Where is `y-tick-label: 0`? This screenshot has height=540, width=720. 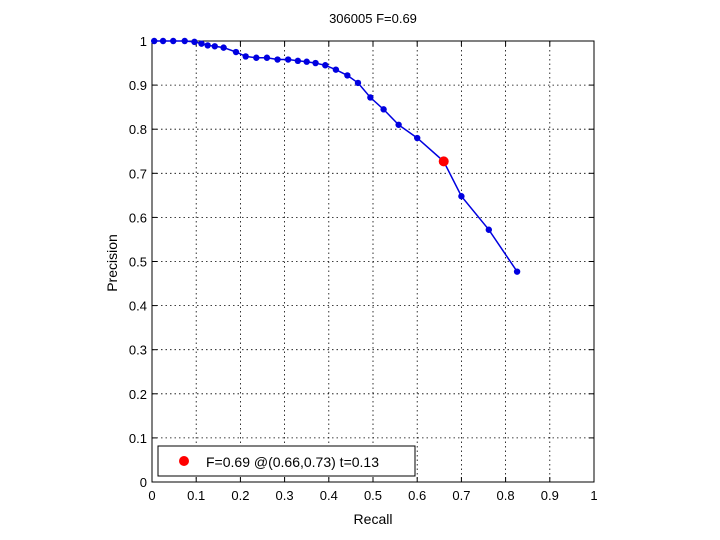 y-tick-label: 0 is located at coordinates (143, 482).